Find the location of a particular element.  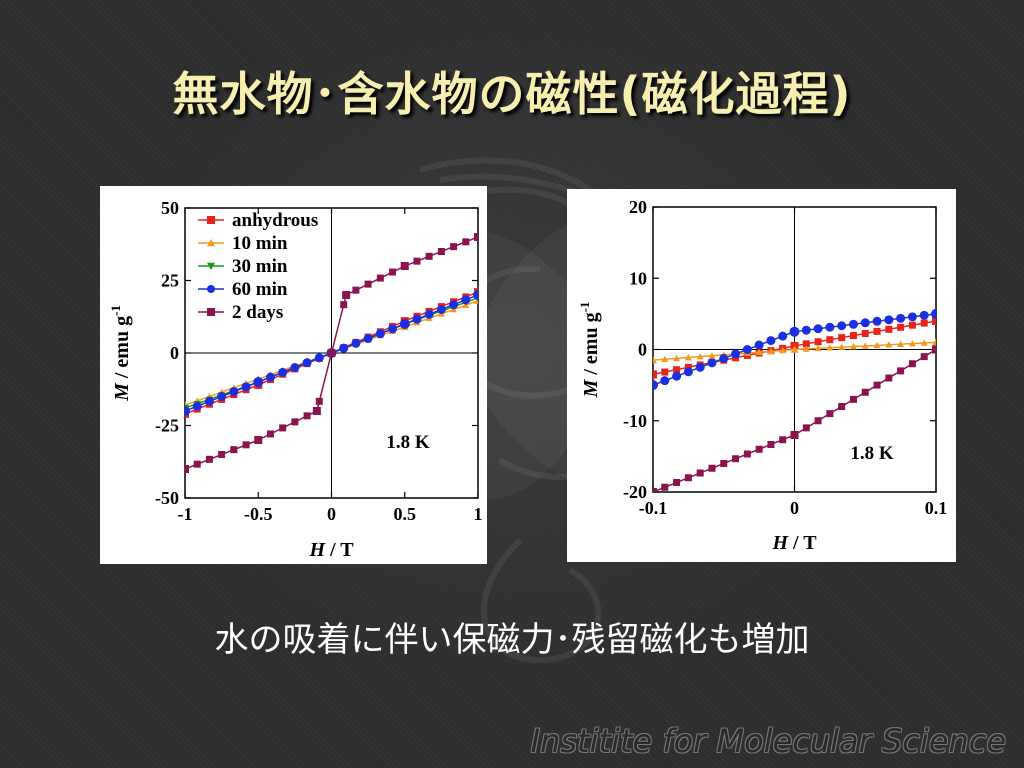

y-tick-label: -25 is located at coordinates (167, 426).